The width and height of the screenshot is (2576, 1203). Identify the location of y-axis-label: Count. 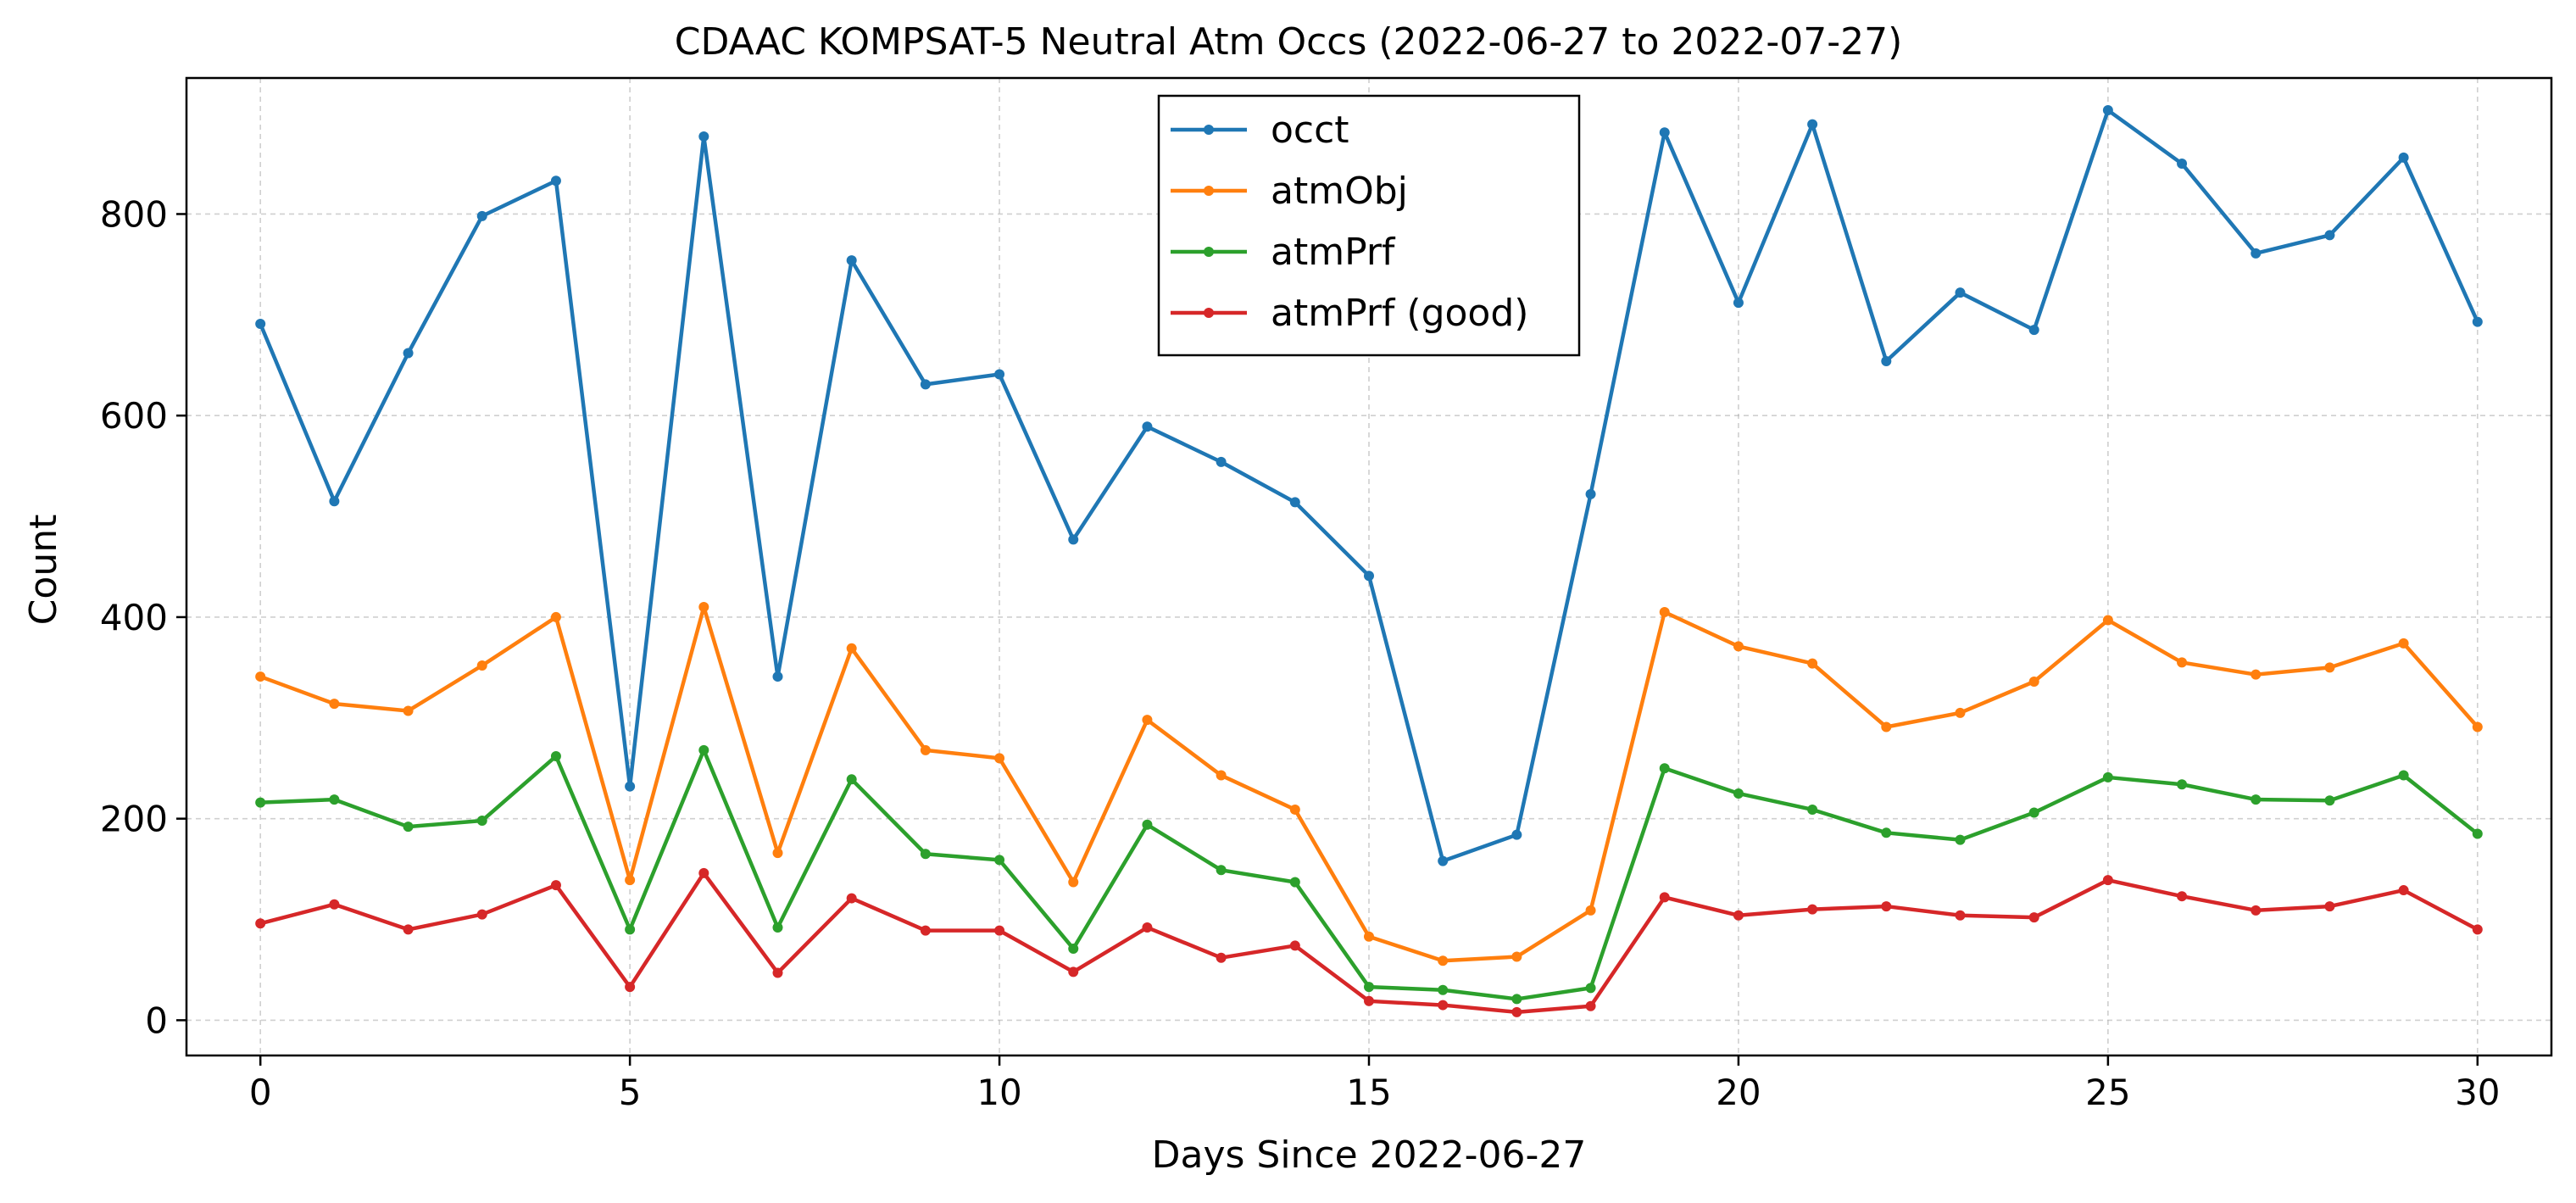
(43, 570).